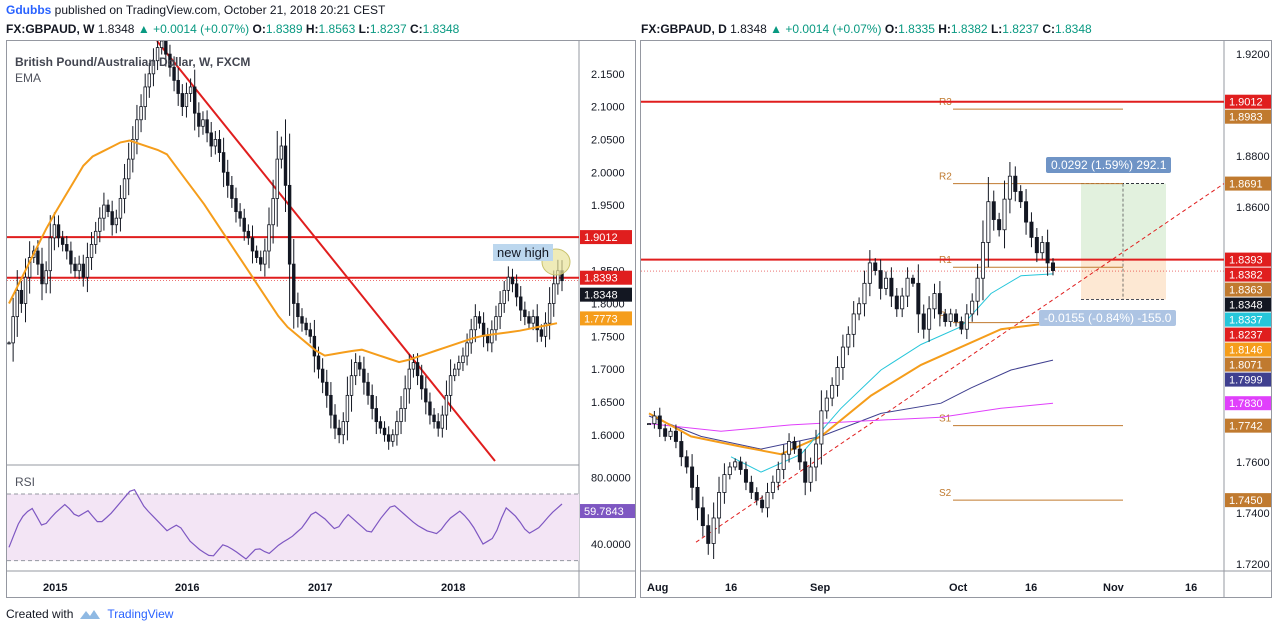 The image size is (1276, 633). I want to click on pivot-label: P, so click(942, 316).